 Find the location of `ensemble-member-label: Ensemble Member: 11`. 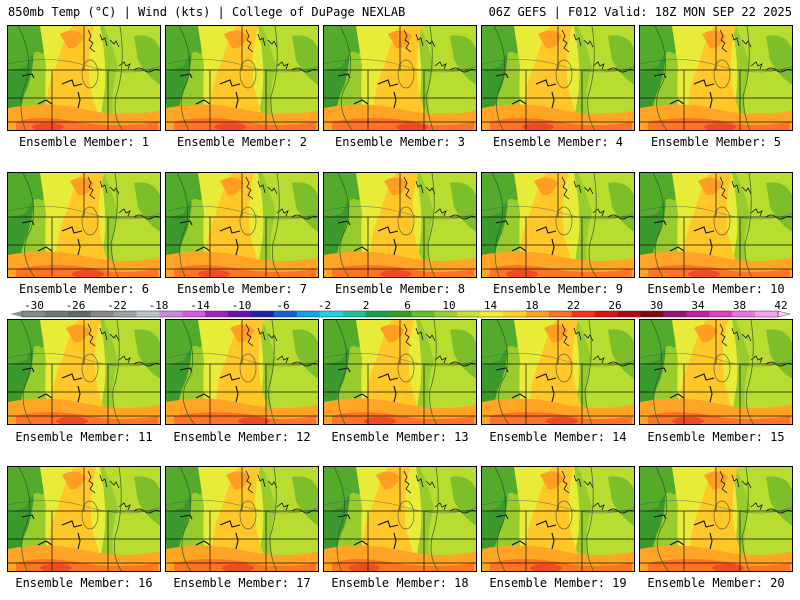

ensemble-member-label: Ensemble Member: 11 is located at coordinates (84, 437).